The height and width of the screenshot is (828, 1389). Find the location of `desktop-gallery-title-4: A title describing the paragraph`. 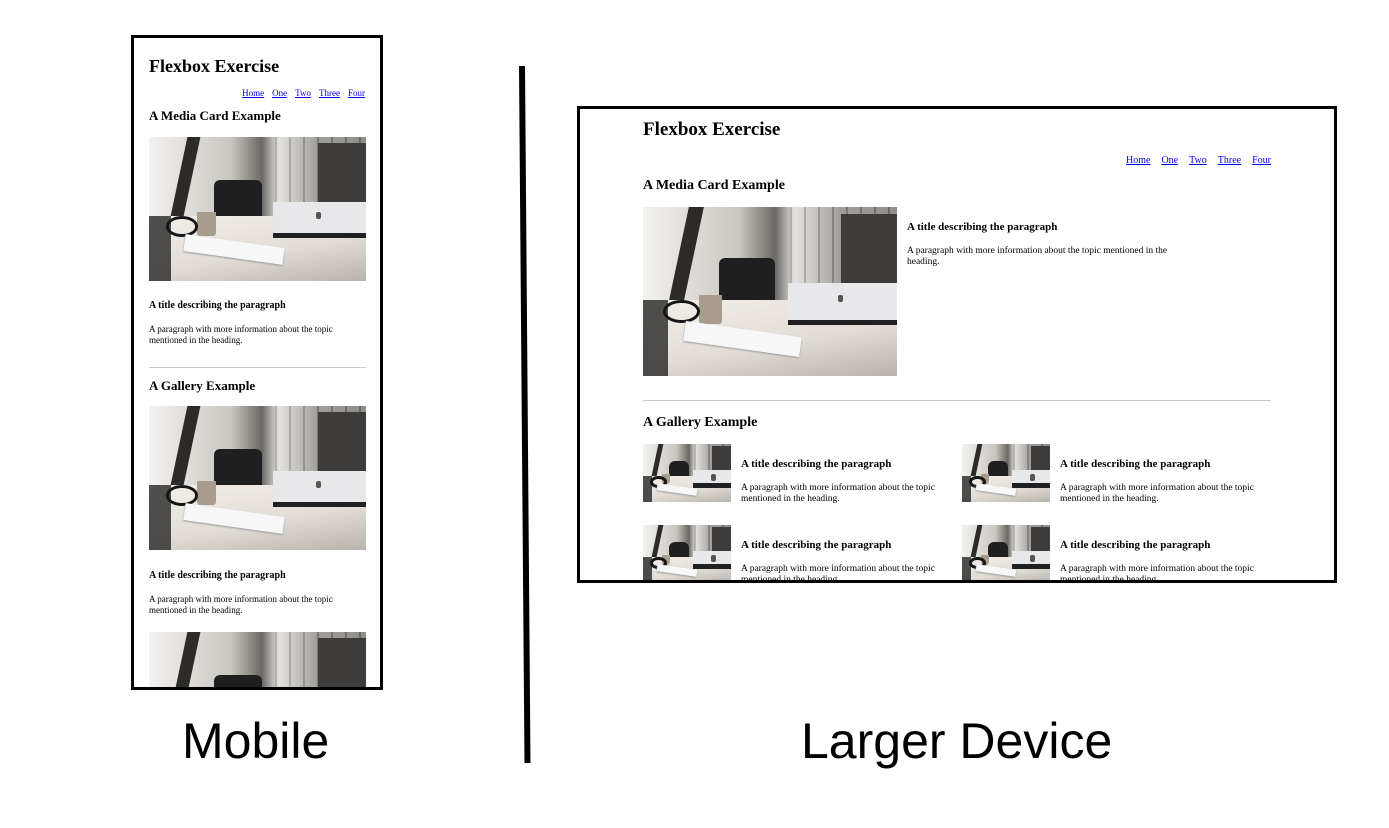

desktop-gallery-title-4: A title describing the paragraph is located at coordinates (1135, 545).